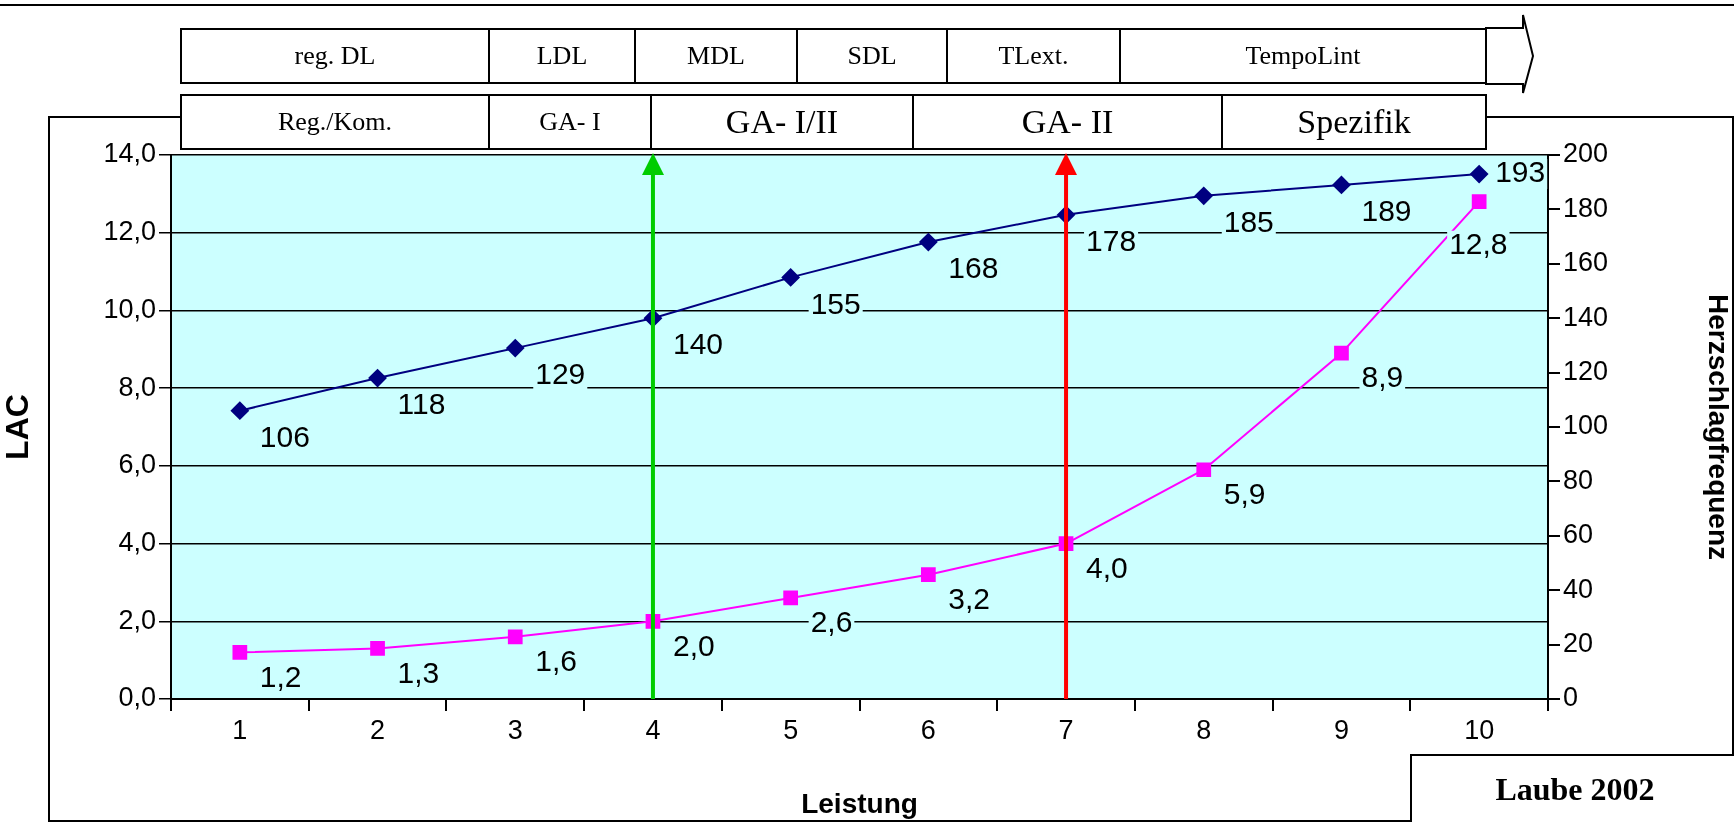  I want to click on x-tick-label: 7, so click(1066, 729).